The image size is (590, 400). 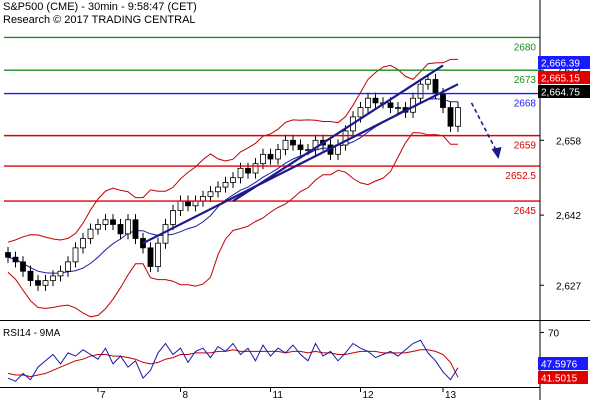 What do you see at coordinates (520, 176) in the screenshot?
I see `level-label: 2652.5` at bounding box center [520, 176].